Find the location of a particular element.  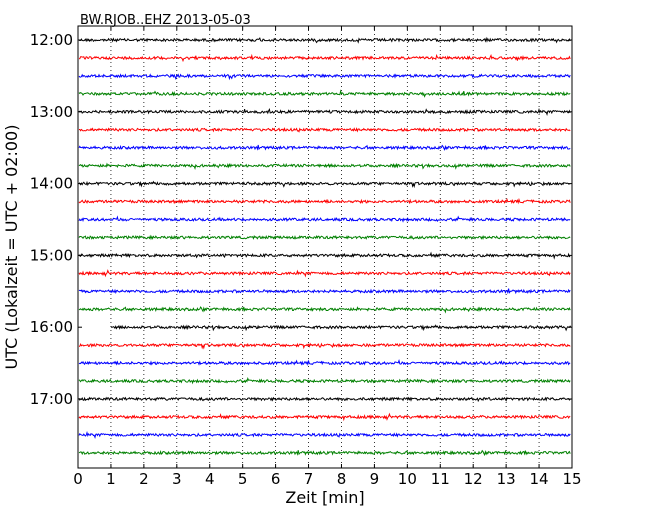

x-tick-label: 12 is located at coordinates (473, 479).